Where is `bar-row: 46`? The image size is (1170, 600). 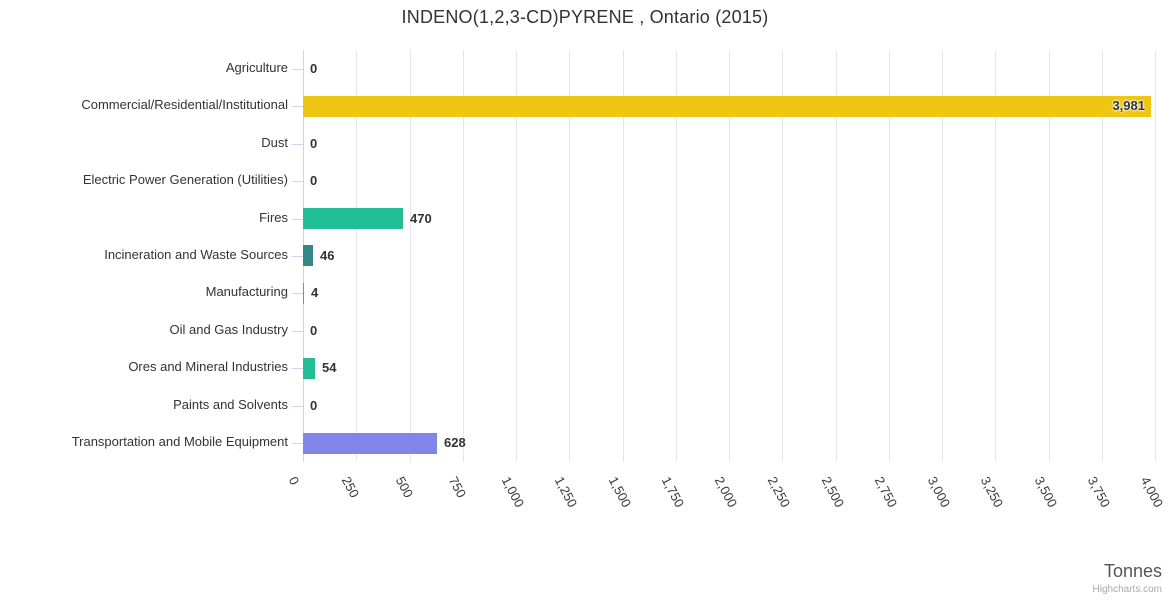
bar-row: 46 is located at coordinates (729, 255).